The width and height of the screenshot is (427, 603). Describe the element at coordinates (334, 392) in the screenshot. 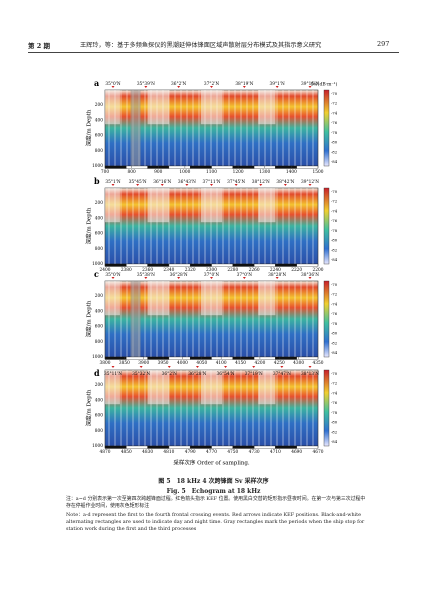

I see `colorbar-tick: -74` at that location.